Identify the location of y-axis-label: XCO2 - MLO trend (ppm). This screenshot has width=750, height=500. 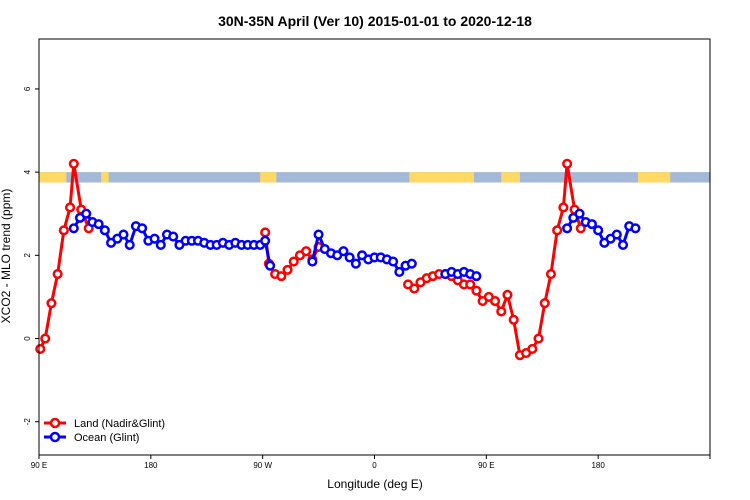
(6, 256).